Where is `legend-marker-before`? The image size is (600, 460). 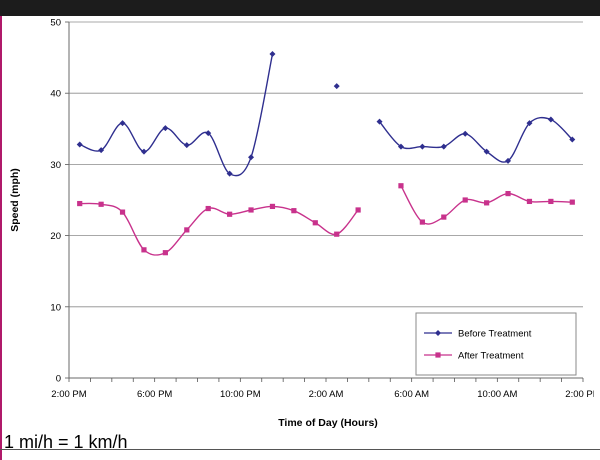
legend-marker-before is located at coordinates (438, 333).